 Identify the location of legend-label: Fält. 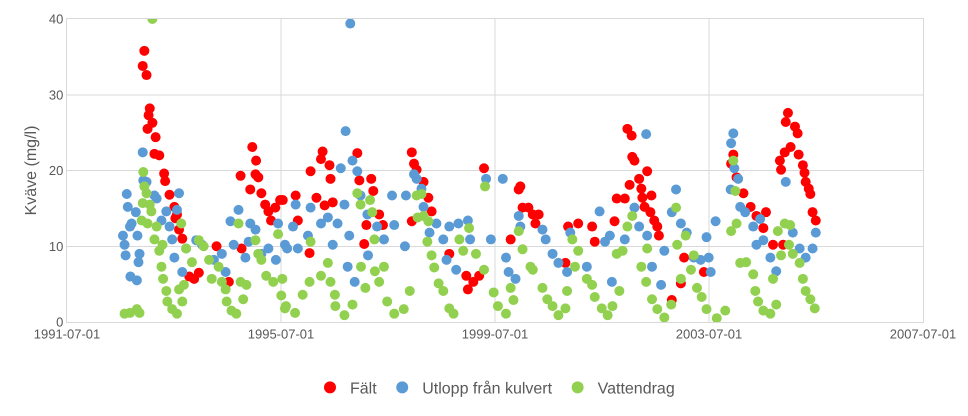
(364, 389).